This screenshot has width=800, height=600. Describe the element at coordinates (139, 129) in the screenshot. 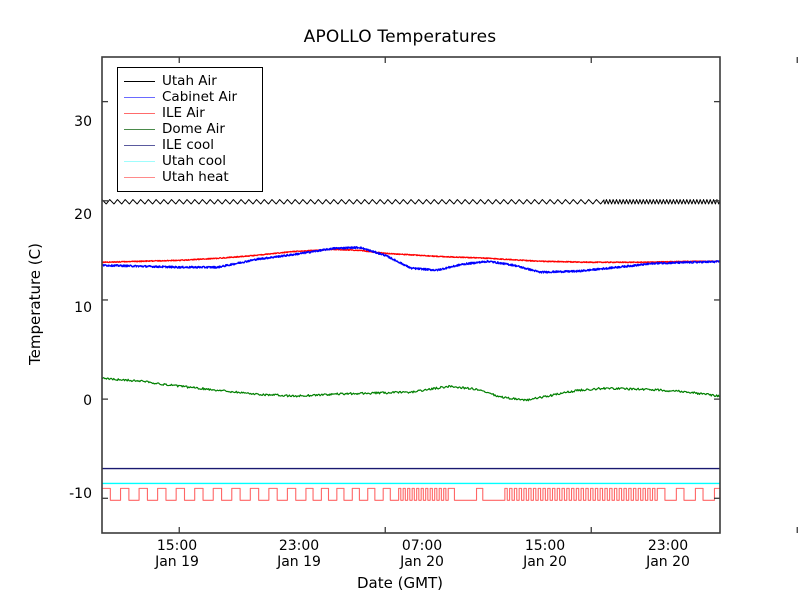

I see `legend-swatch-dome-air` at that location.